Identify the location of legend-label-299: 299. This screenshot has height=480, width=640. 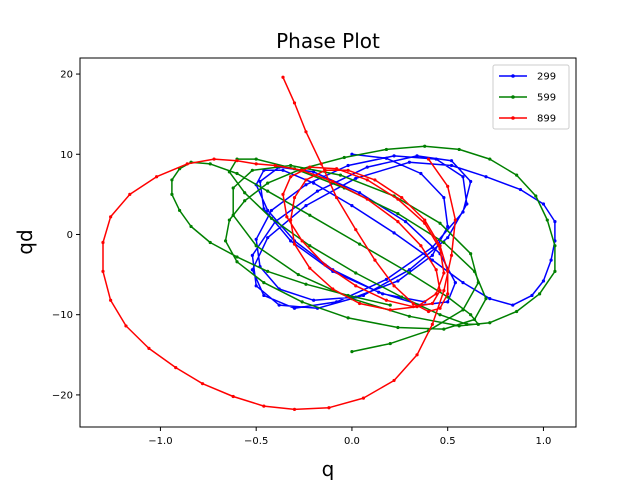
(546, 77).